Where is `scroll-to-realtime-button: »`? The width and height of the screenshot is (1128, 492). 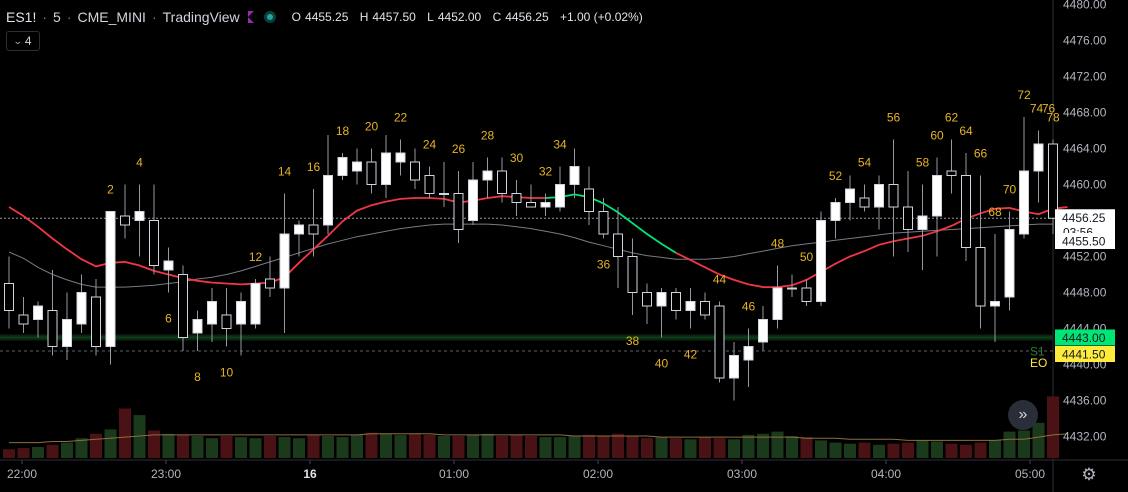
scroll-to-realtime-button: » is located at coordinates (1023, 415).